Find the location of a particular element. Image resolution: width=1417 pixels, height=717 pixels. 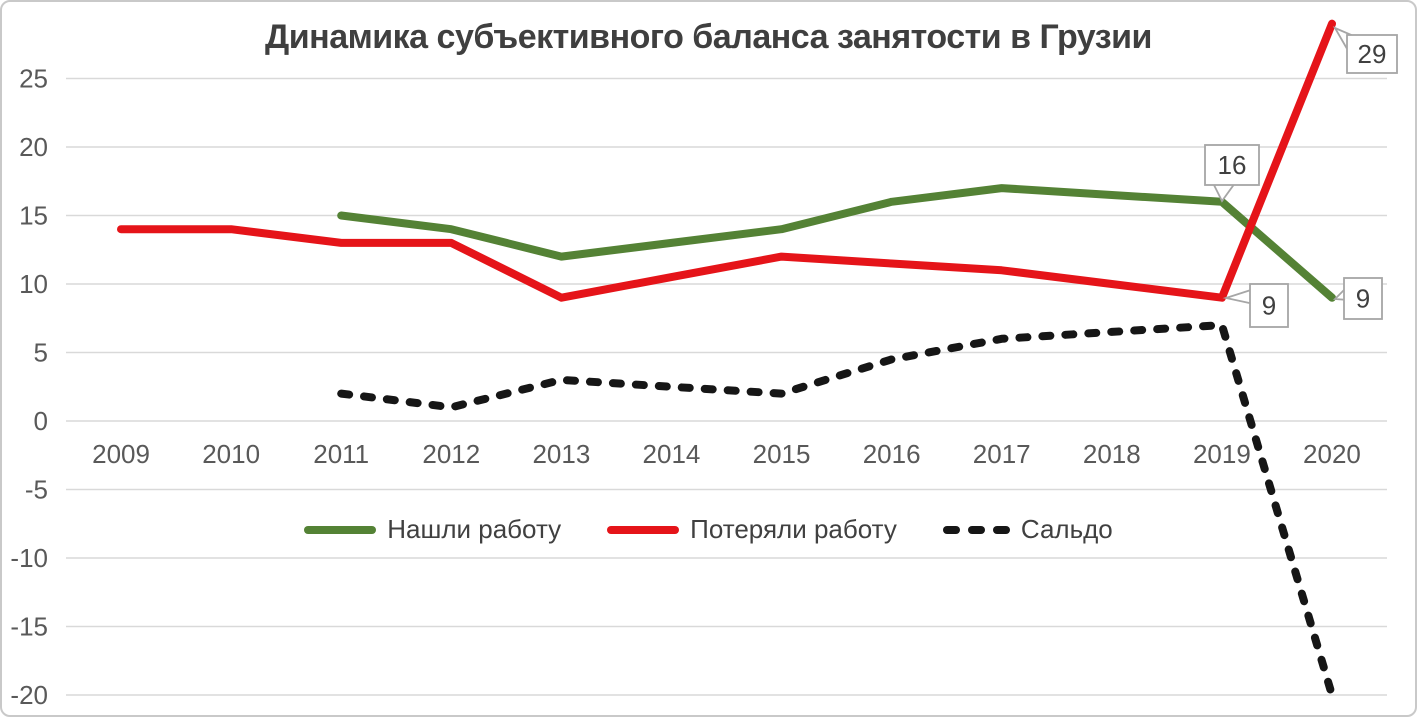

y-axis-tick-label: -10 is located at coordinates (29, 558).